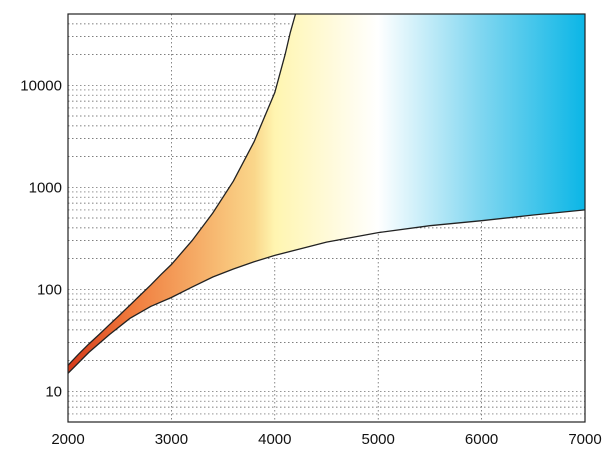  What do you see at coordinates (274, 439) in the screenshot?
I see `x-tick-label: 4000` at bounding box center [274, 439].